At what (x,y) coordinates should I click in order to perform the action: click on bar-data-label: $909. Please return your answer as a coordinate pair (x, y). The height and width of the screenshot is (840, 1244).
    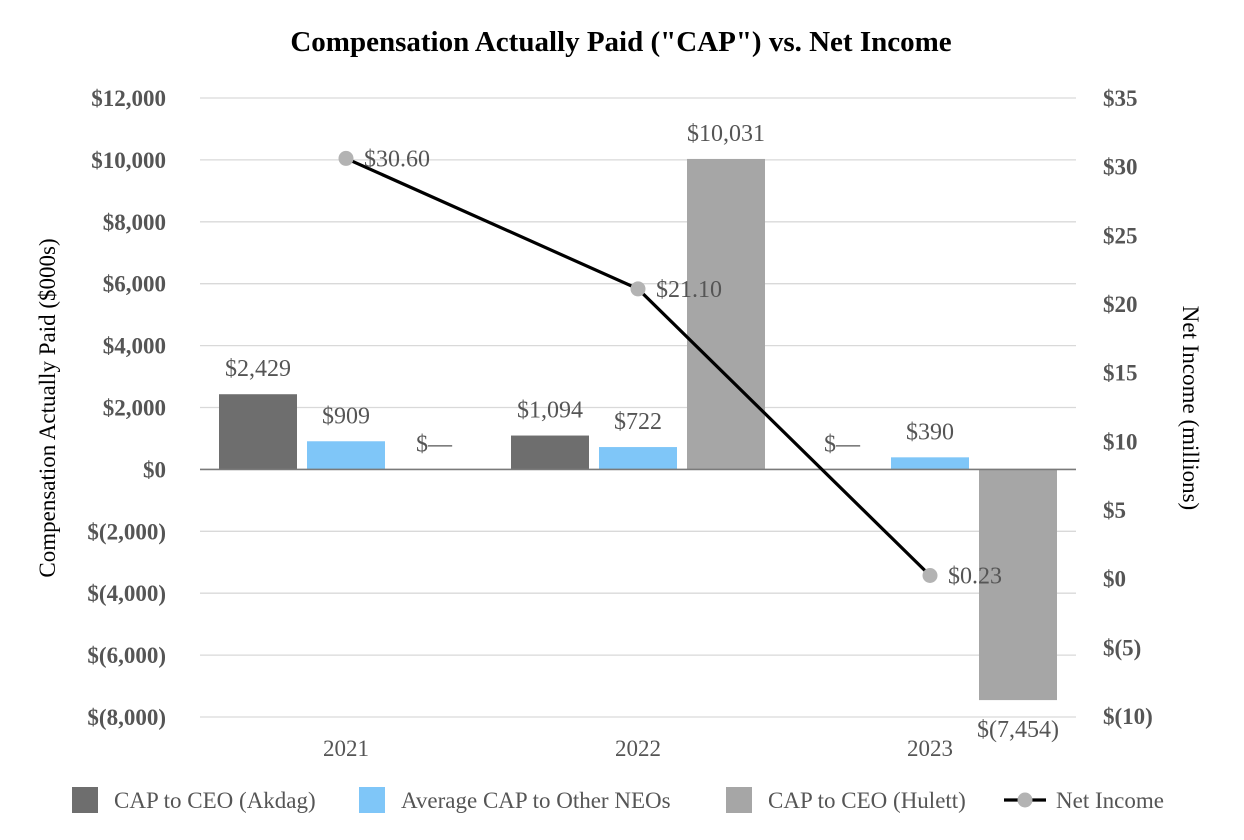
    Looking at the image, I should click on (346, 416).